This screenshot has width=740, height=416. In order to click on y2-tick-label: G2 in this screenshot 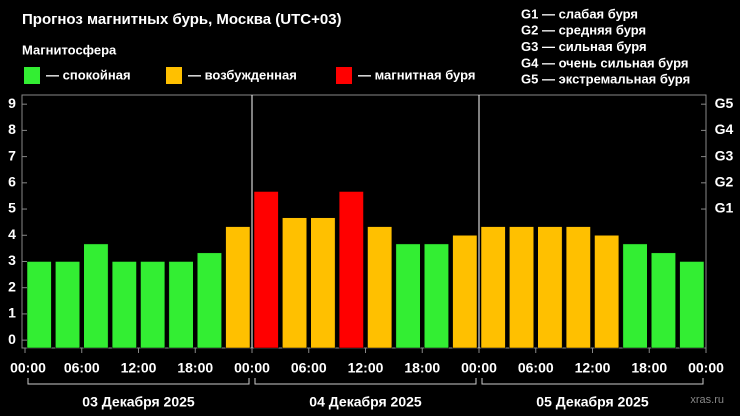, I will do `click(724, 182)`.